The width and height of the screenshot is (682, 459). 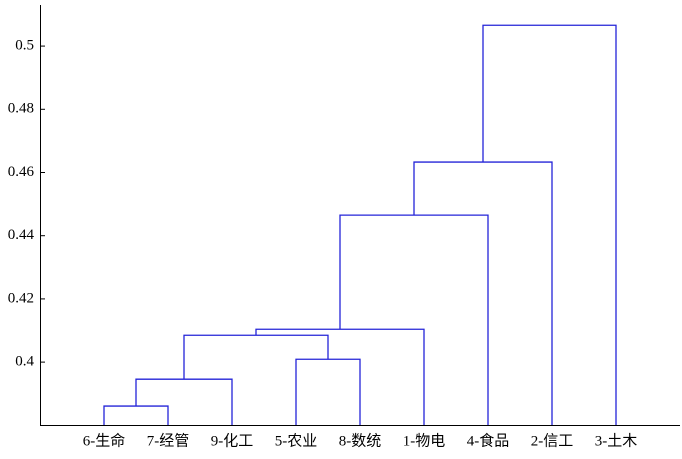 I want to click on x-tick-label: 5-农业, so click(x=296, y=440).